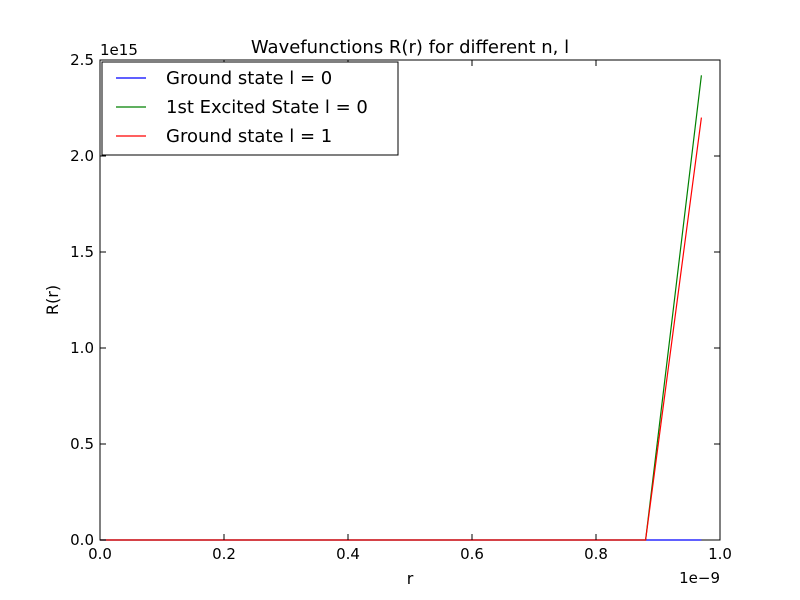  Describe the element at coordinates (82, 156) in the screenshot. I see `y-tick-label: 2.0` at that location.